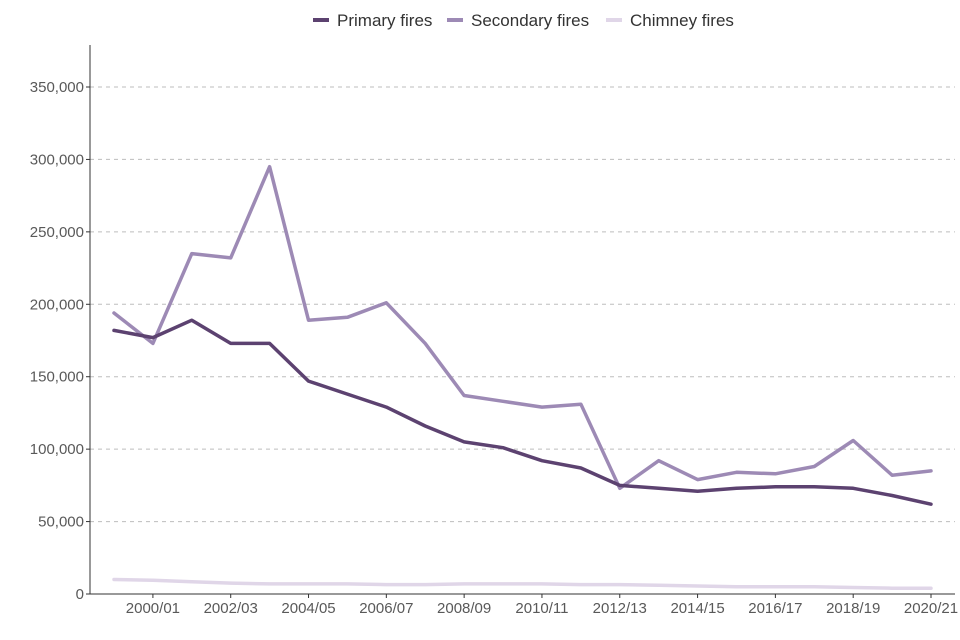 This screenshot has height=640, width=960. What do you see at coordinates (682, 20) in the screenshot?
I see `legend-label: Chimney fires` at bounding box center [682, 20].